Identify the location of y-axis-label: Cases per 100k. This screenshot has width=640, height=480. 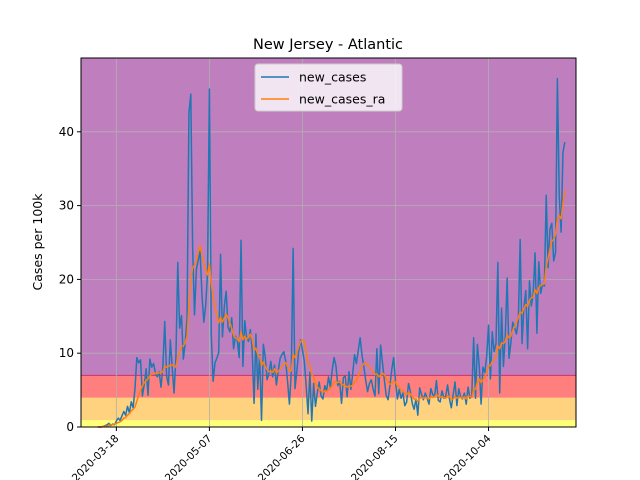
(37, 242).